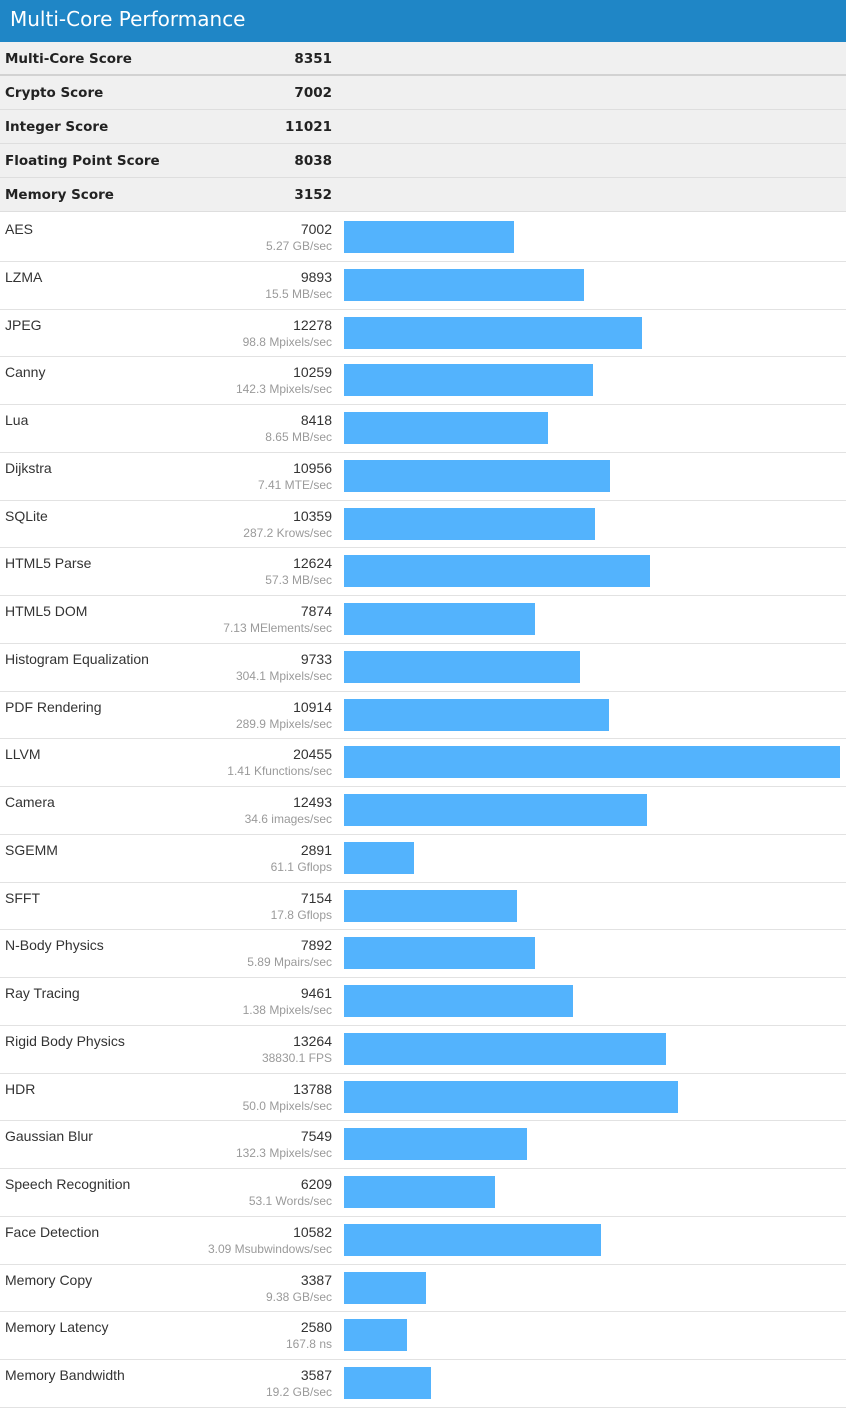  Describe the element at coordinates (298, 580) in the screenshot. I see `benchmark-throughput: 57.3 MB/sec` at that location.